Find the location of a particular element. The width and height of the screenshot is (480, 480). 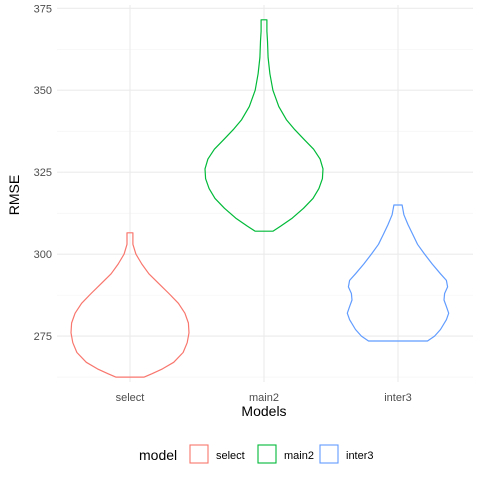

violin-select is located at coordinates (130, 305).